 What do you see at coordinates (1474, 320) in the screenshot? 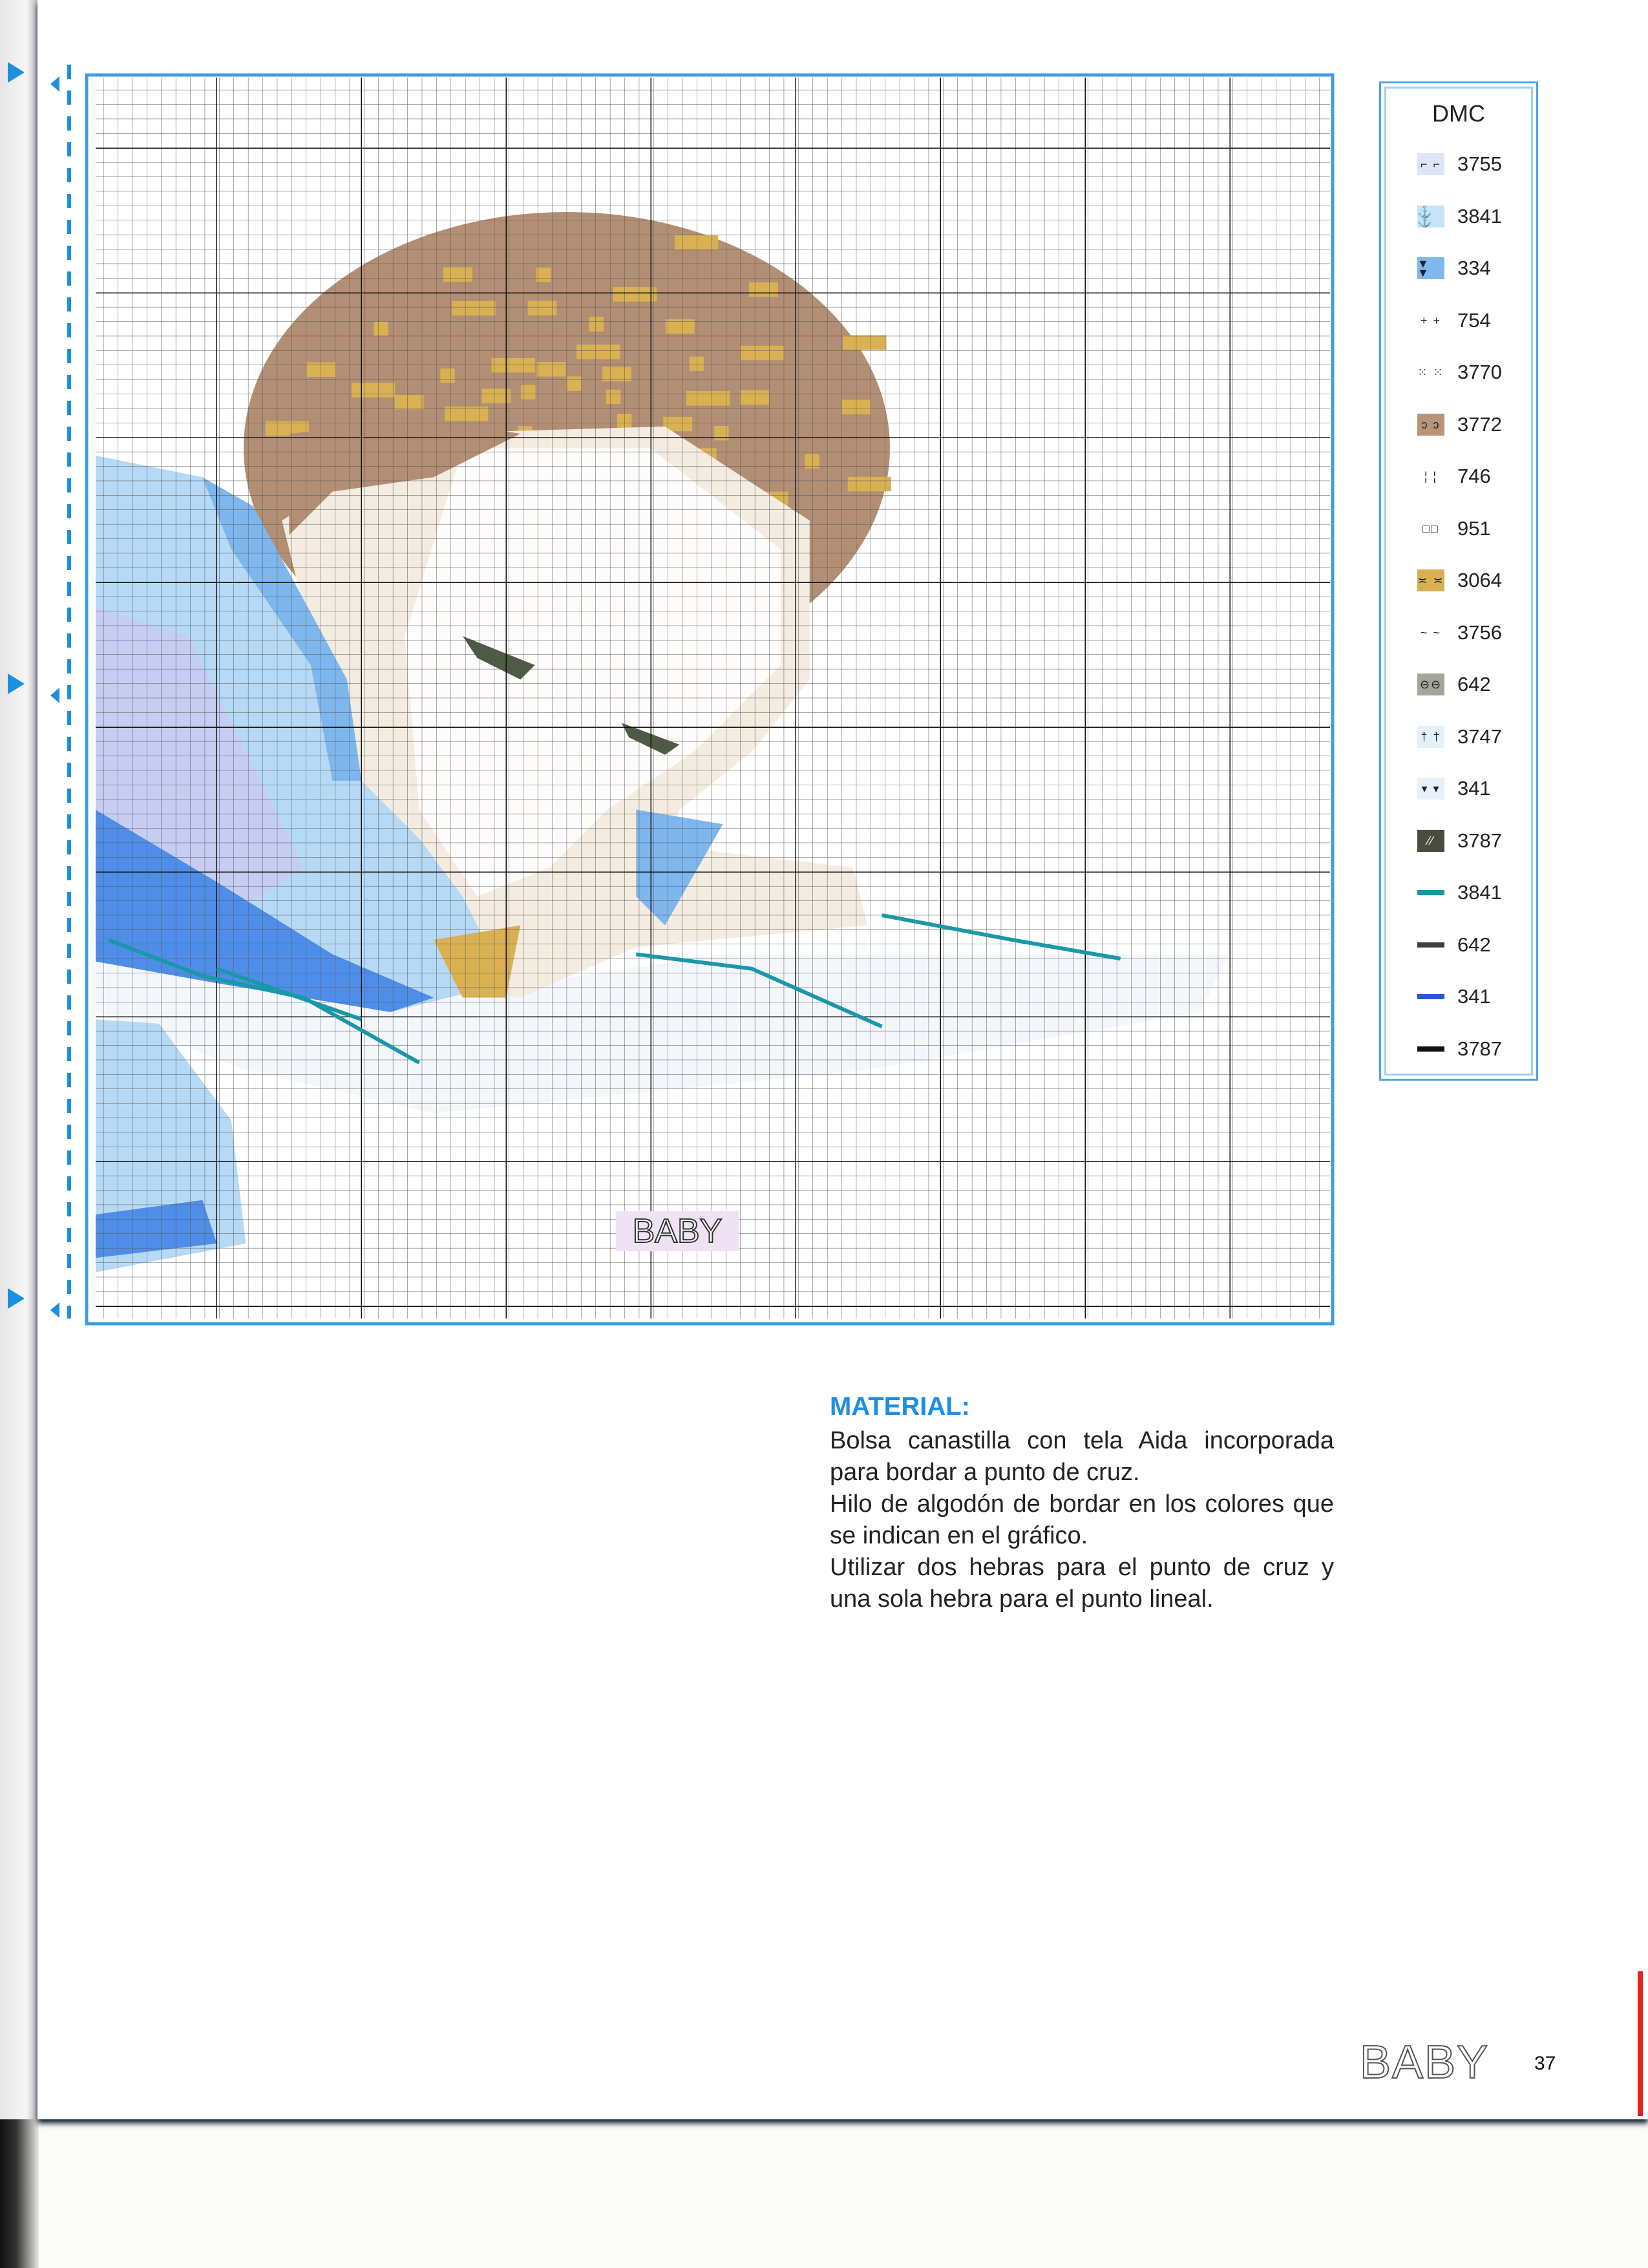
I see `legend-code: 754` at bounding box center [1474, 320].